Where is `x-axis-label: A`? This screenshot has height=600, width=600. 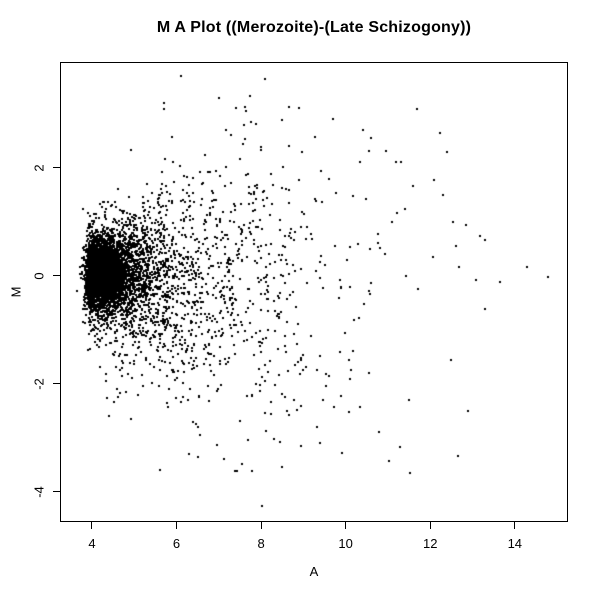 x-axis-label: A is located at coordinates (314, 571).